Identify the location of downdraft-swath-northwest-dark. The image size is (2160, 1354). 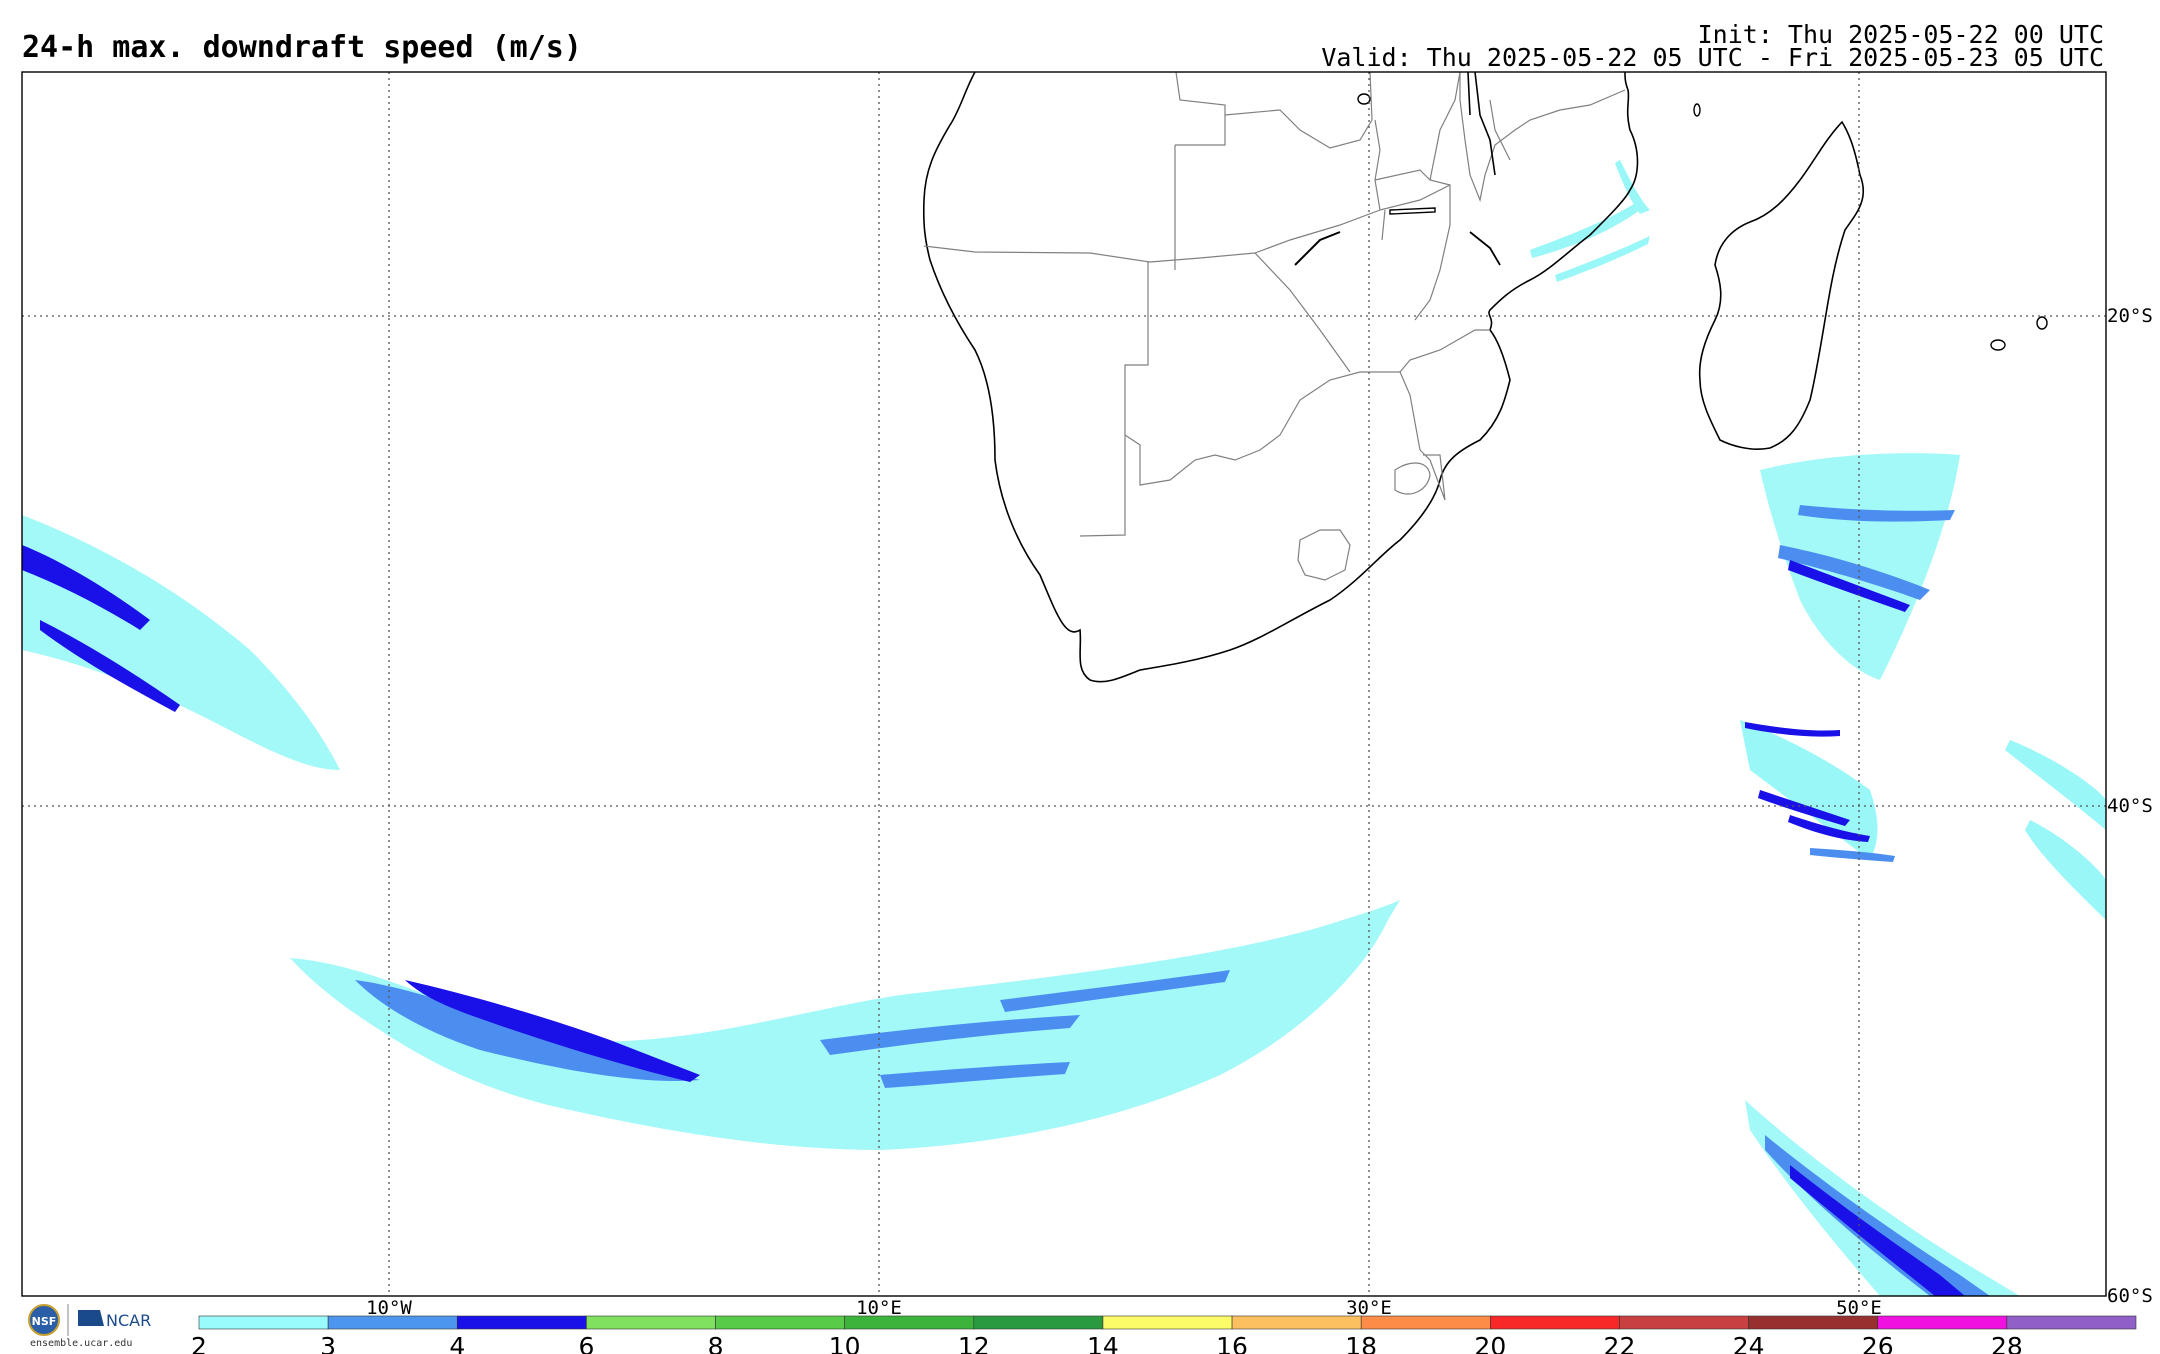
(101, 628).